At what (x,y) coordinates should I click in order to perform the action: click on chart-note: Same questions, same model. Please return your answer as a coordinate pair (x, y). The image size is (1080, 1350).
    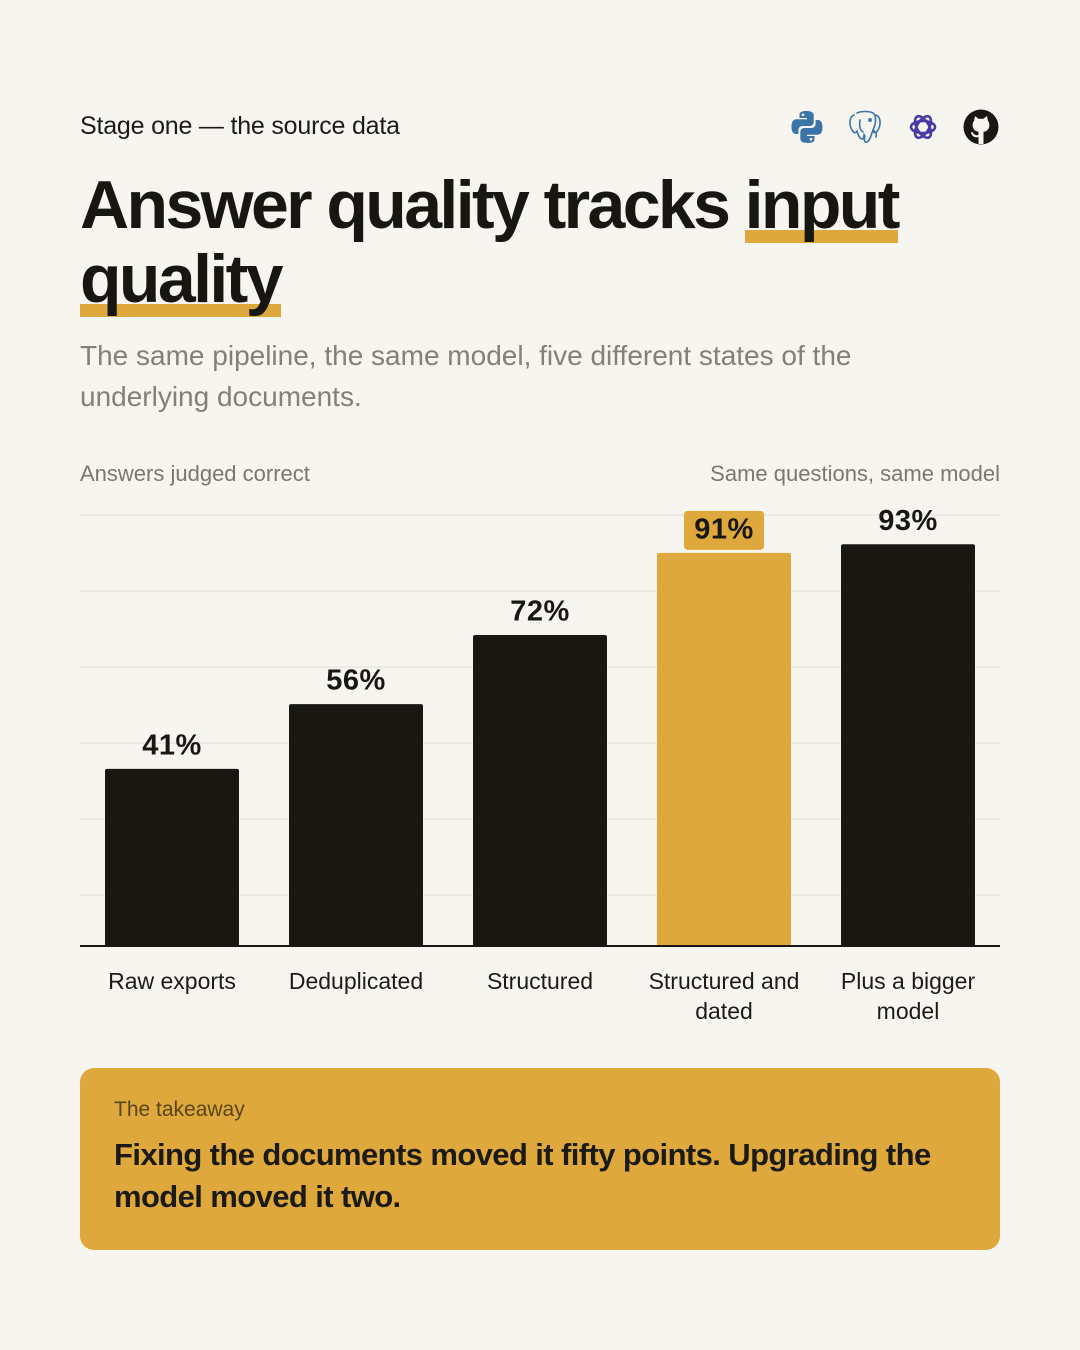
    Looking at the image, I should click on (855, 473).